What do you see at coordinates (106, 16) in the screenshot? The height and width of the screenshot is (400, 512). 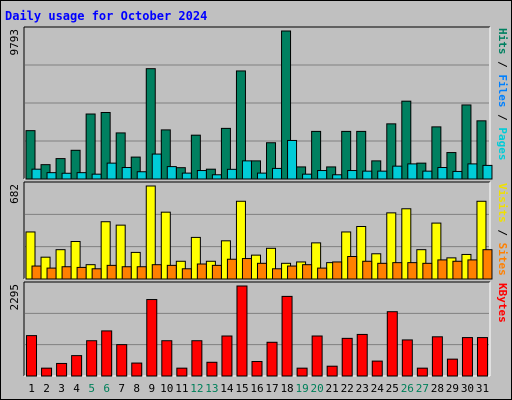 I see `chart-title: Daily usage for October 2024` at bounding box center [106, 16].